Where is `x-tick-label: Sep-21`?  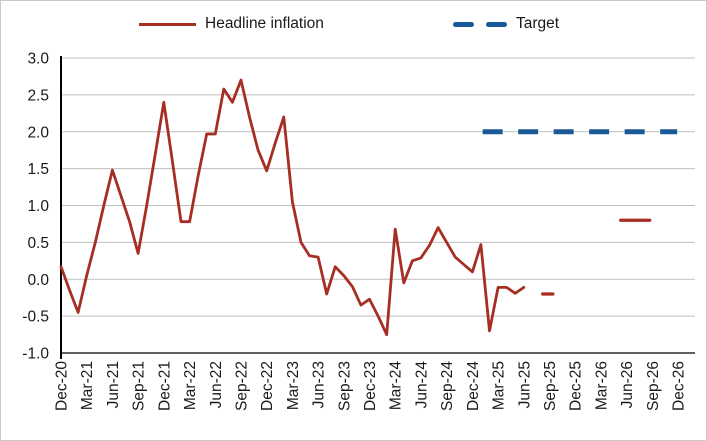 x-tick-label: Sep-21 is located at coordinates (139, 386).